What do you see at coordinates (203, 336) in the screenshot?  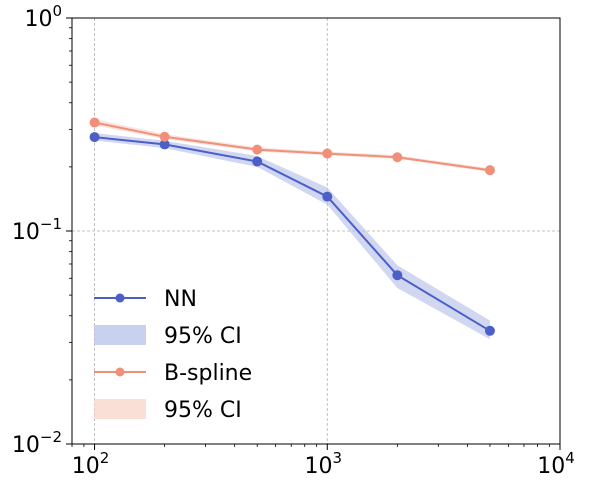 I see `legend-band-label-0: 95% CI` at bounding box center [203, 336].